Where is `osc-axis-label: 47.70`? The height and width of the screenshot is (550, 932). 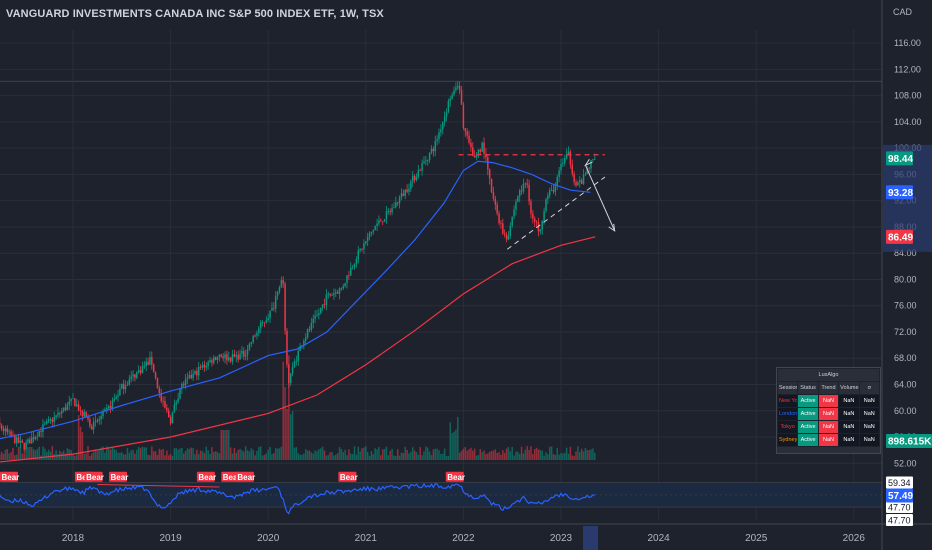
osc-axis-label: 47.70 is located at coordinates (899, 521).